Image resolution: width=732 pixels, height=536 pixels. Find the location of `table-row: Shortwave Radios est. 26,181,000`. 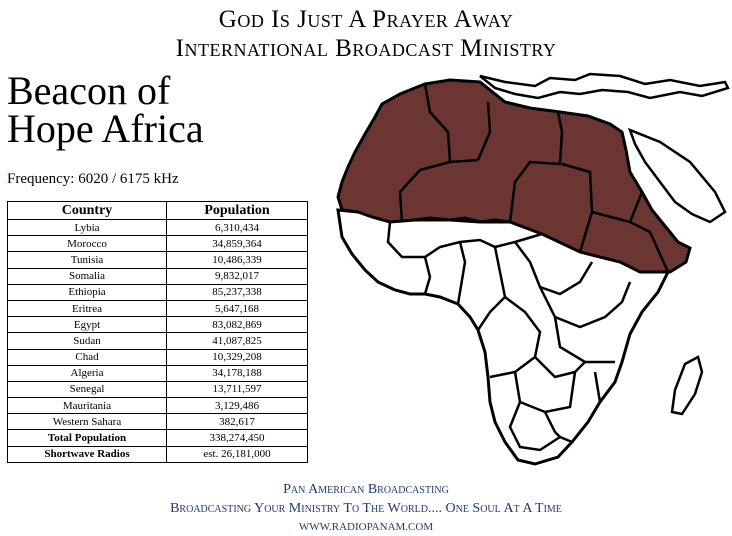

table-row: Shortwave Radios est. 26,181,000 is located at coordinates (157, 454).